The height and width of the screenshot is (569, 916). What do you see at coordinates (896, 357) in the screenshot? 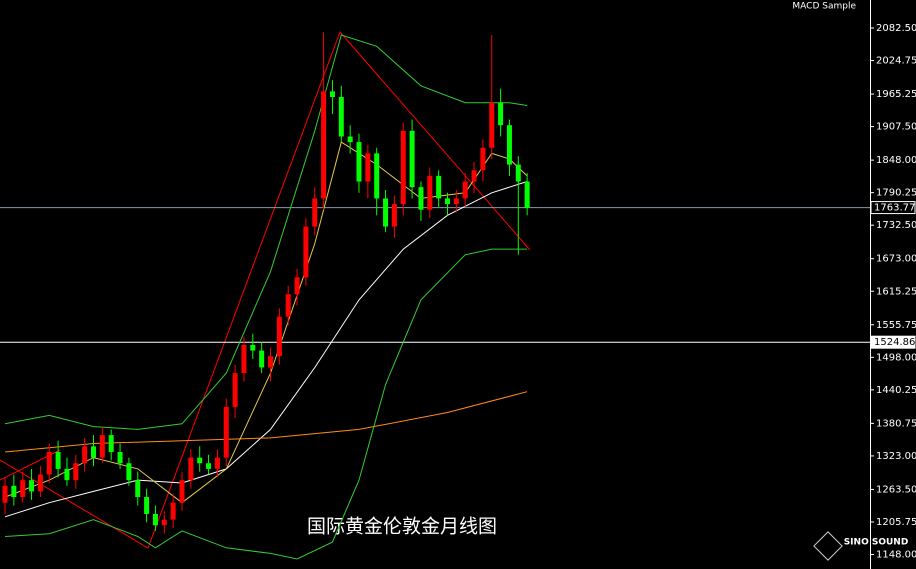
I see `y-tick-label: 1498.00` at bounding box center [896, 357].